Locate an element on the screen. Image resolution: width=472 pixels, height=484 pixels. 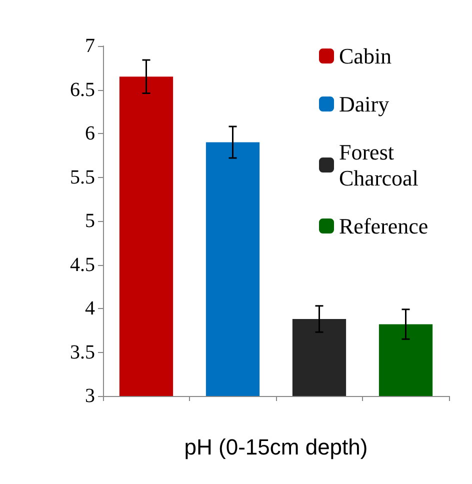
y-tick-label: 3.5 is located at coordinates (82, 352).